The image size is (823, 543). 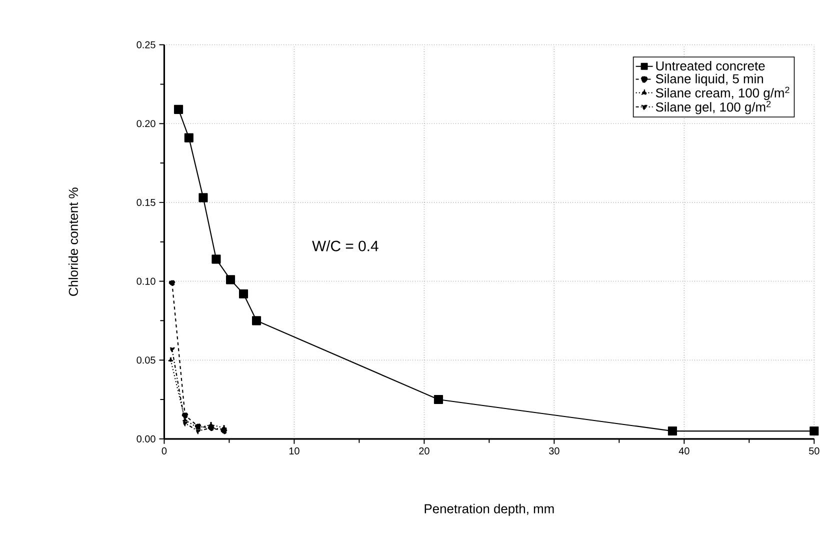 What do you see at coordinates (146, 281) in the screenshot?
I see `y-tick-label: 0.10` at bounding box center [146, 281].